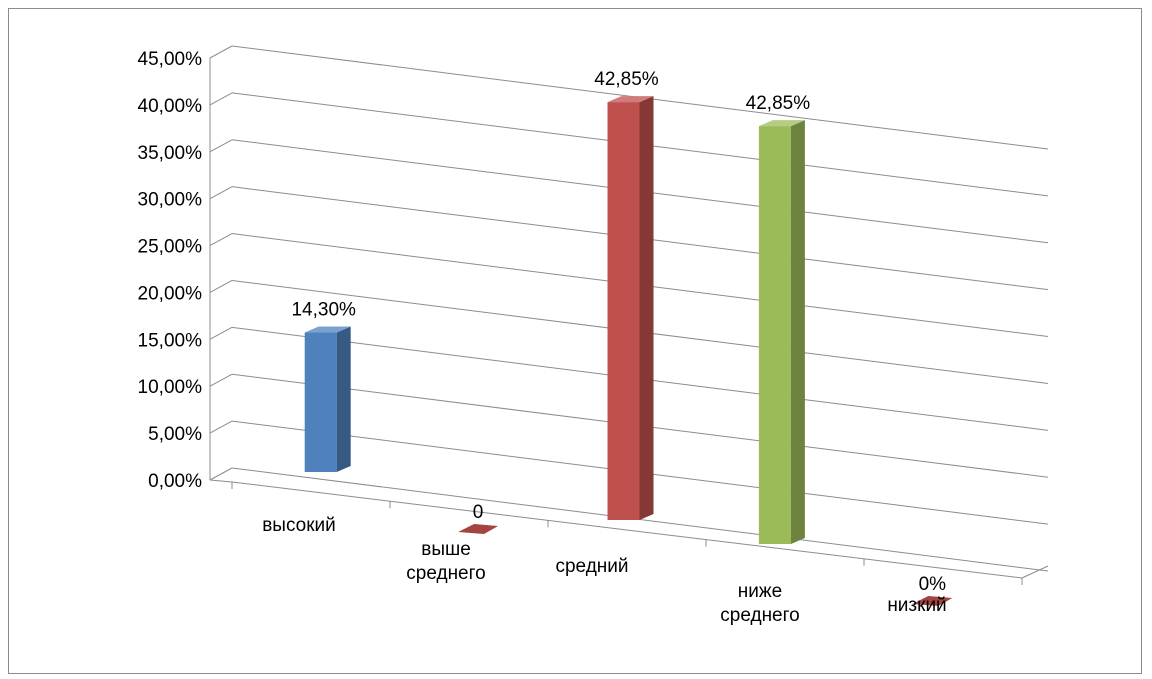 The height and width of the screenshot is (679, 1152). Describe the element at coordinates (221, 481) in the screenshot. I see `floor-left-edge` at that location.